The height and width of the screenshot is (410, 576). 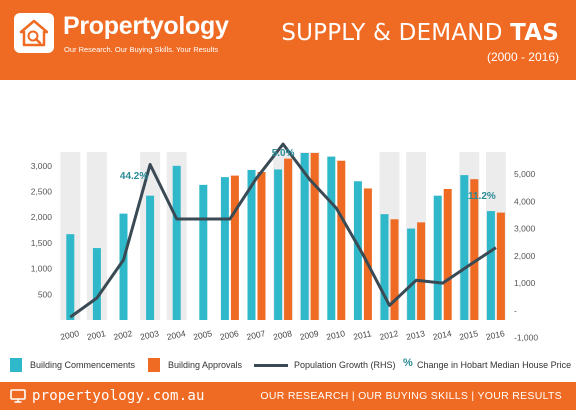 I want to click on x-tick-label-2015: 2015, so click(x=468, y=335).